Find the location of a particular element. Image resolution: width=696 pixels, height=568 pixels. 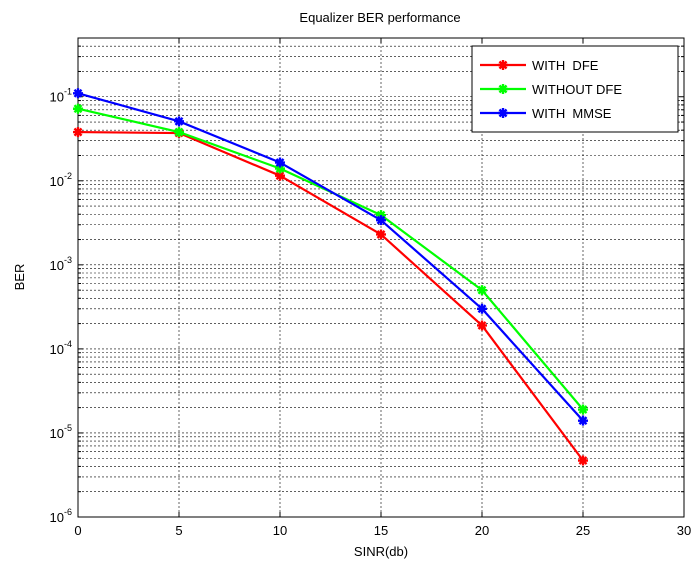

y-tick-label: 10⁻⁴ is located at coordinates (61, 348).